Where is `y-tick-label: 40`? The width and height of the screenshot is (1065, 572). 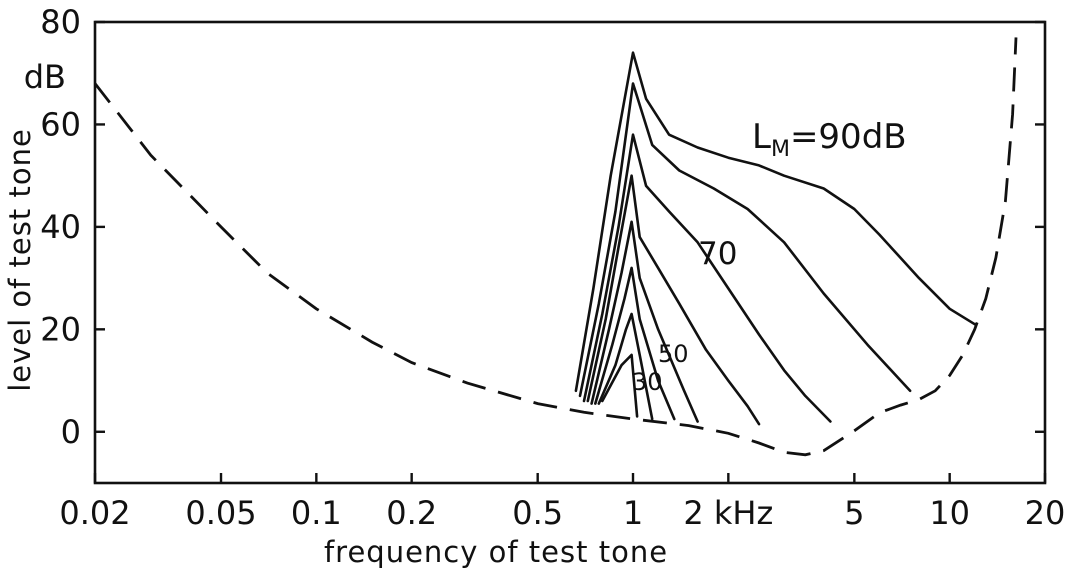
y-tick-label: 40 is located at coordinates (60, 227).